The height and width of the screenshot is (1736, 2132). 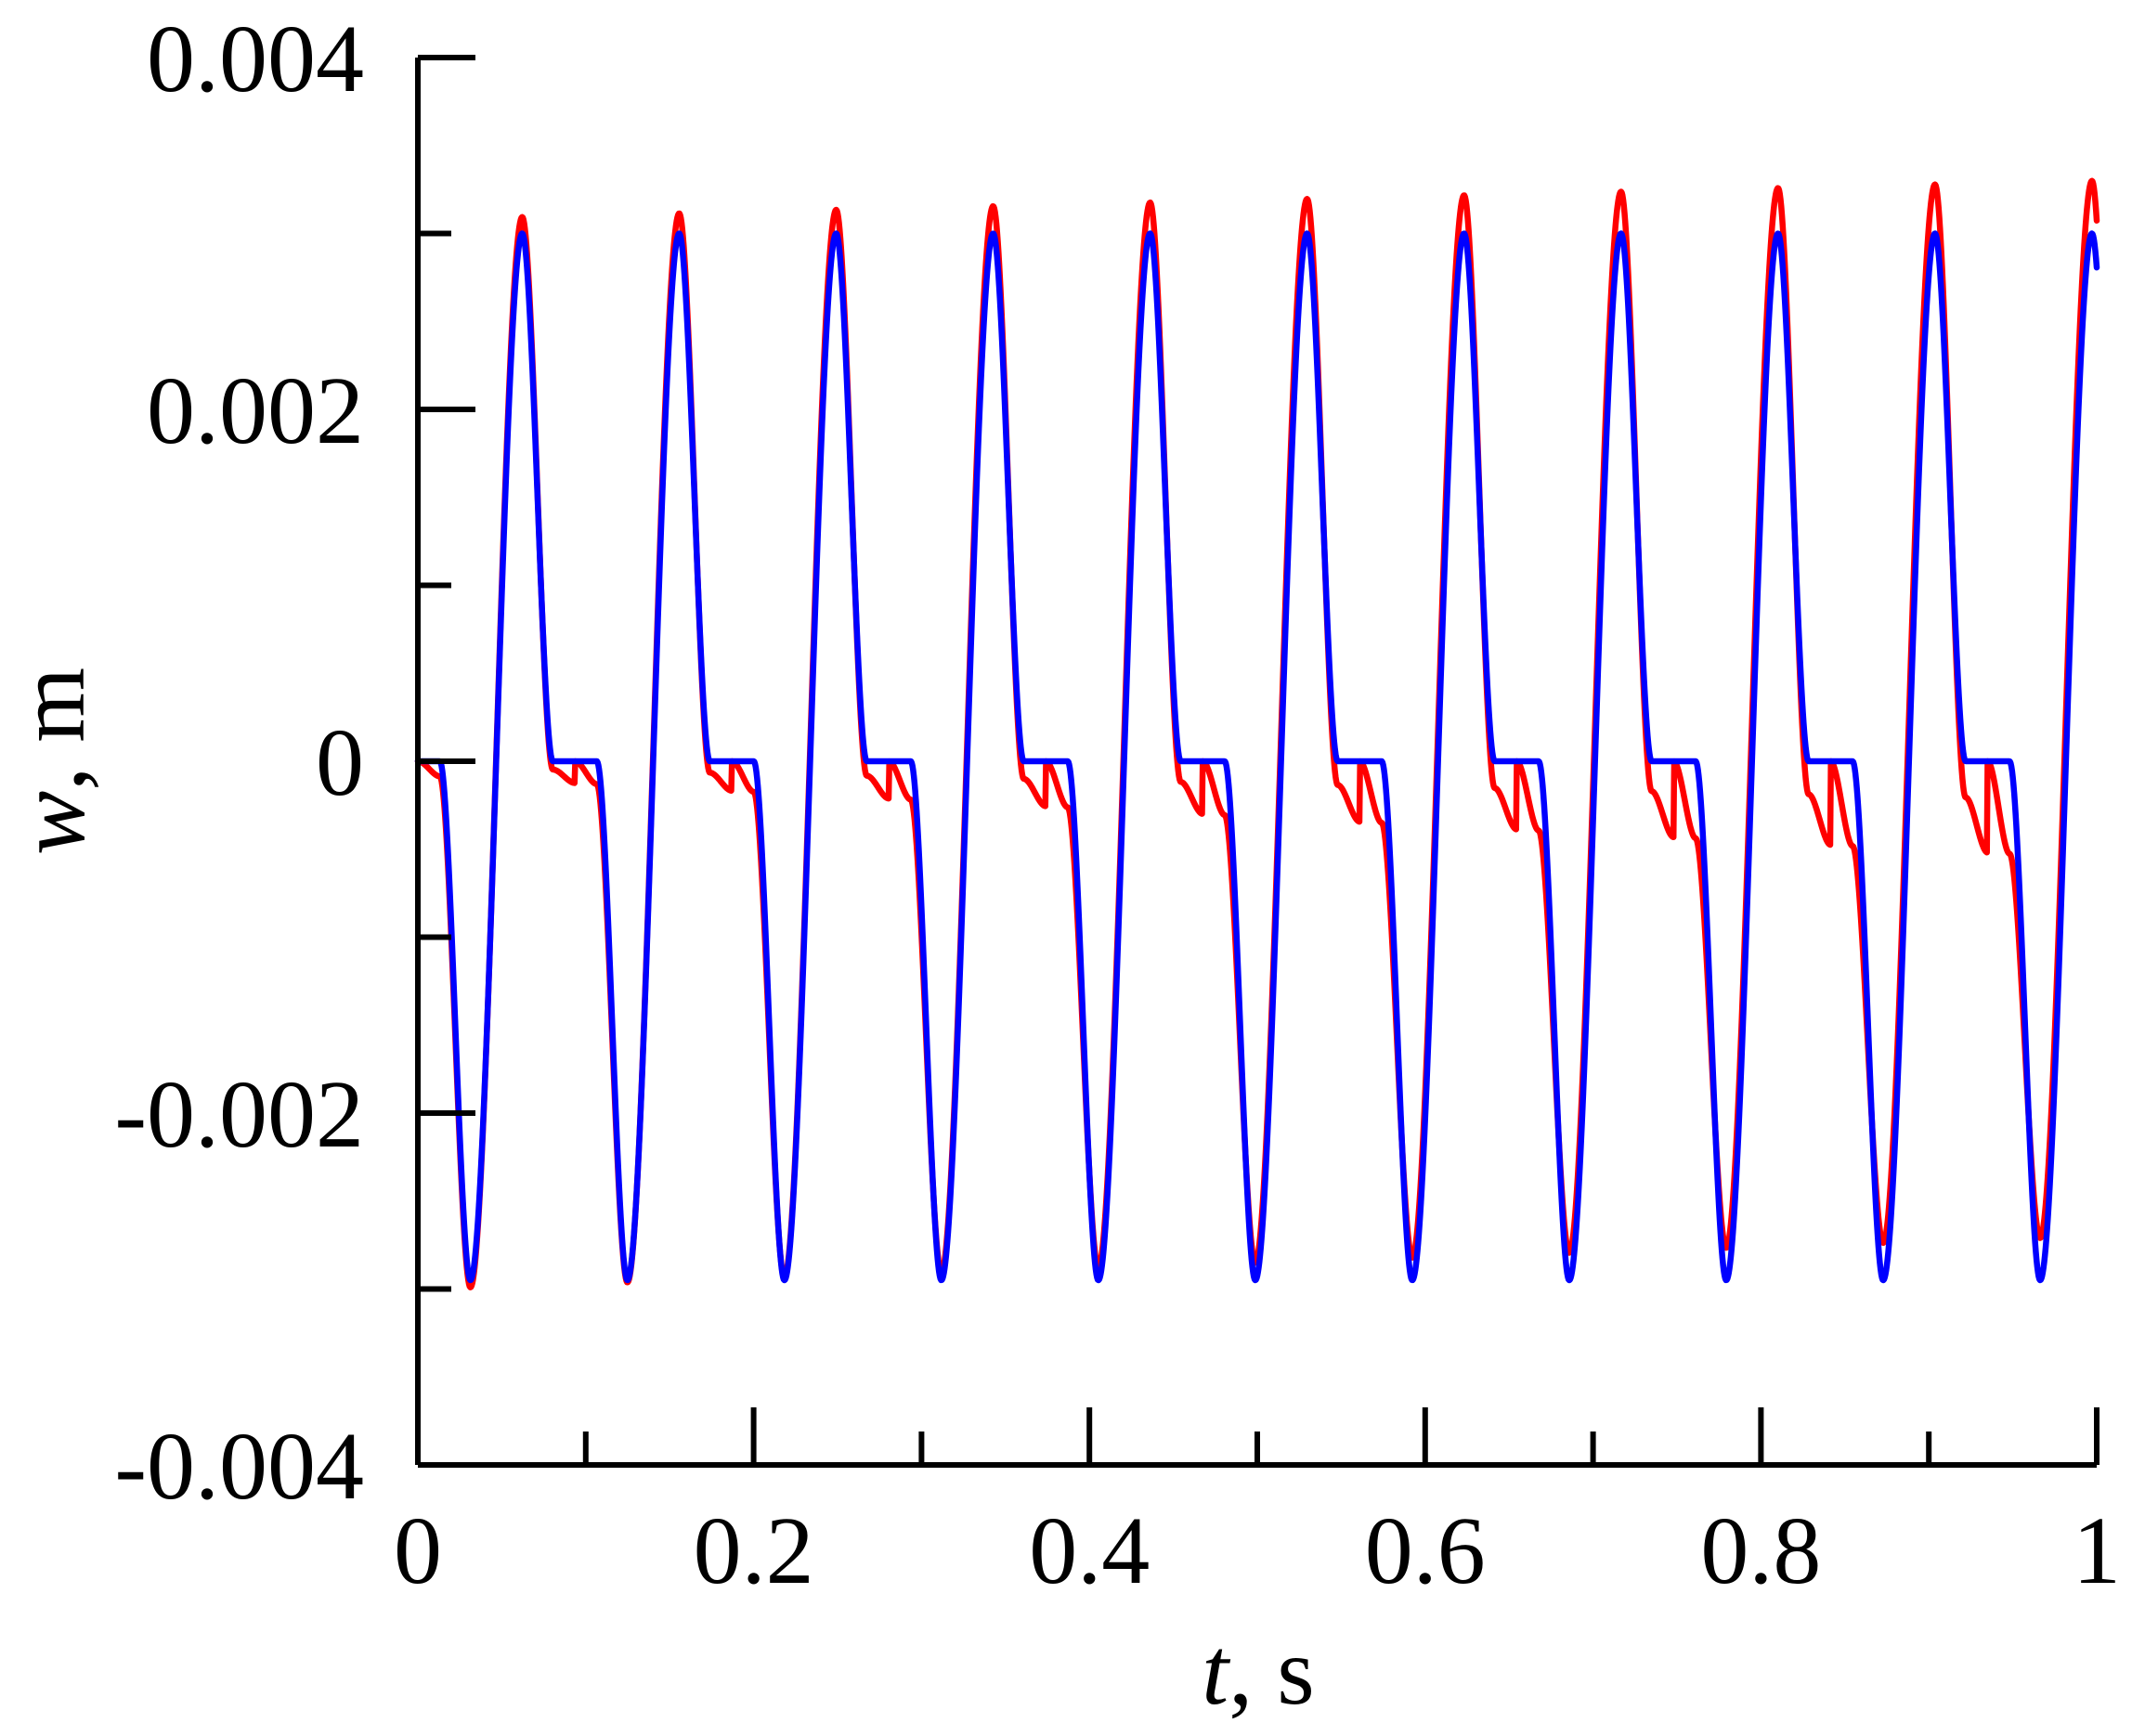 I want to click on y-tick-label: -0.002, so click(x=239, y=1114).